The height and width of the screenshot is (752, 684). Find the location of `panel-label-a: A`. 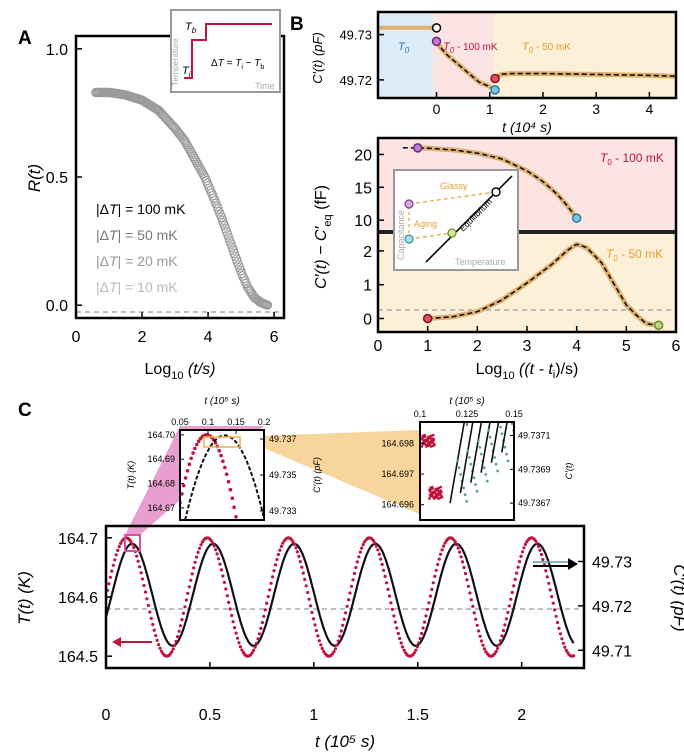

panel-label-a: A is located at coordinates (25, 38).